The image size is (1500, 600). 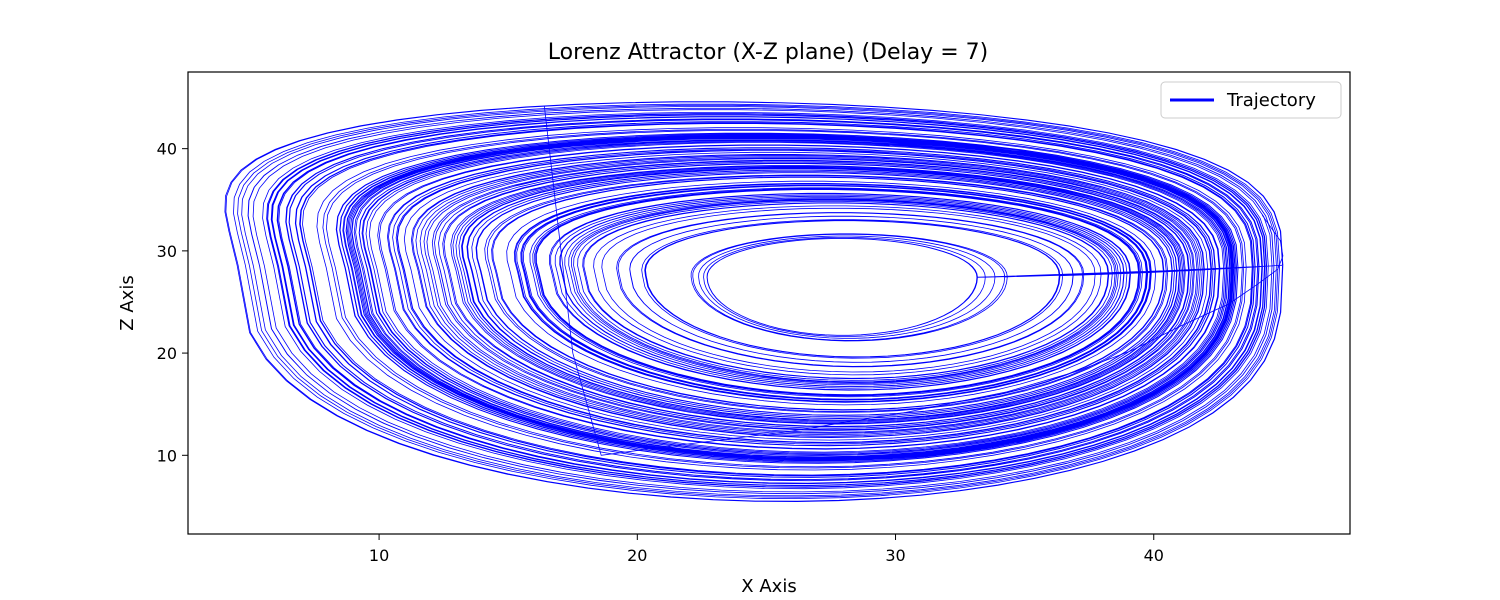 What do you see at coordinates (637, 555) in the screenshot?
I see `x-tick-label-20: 20` at bounding box center [637, 555].